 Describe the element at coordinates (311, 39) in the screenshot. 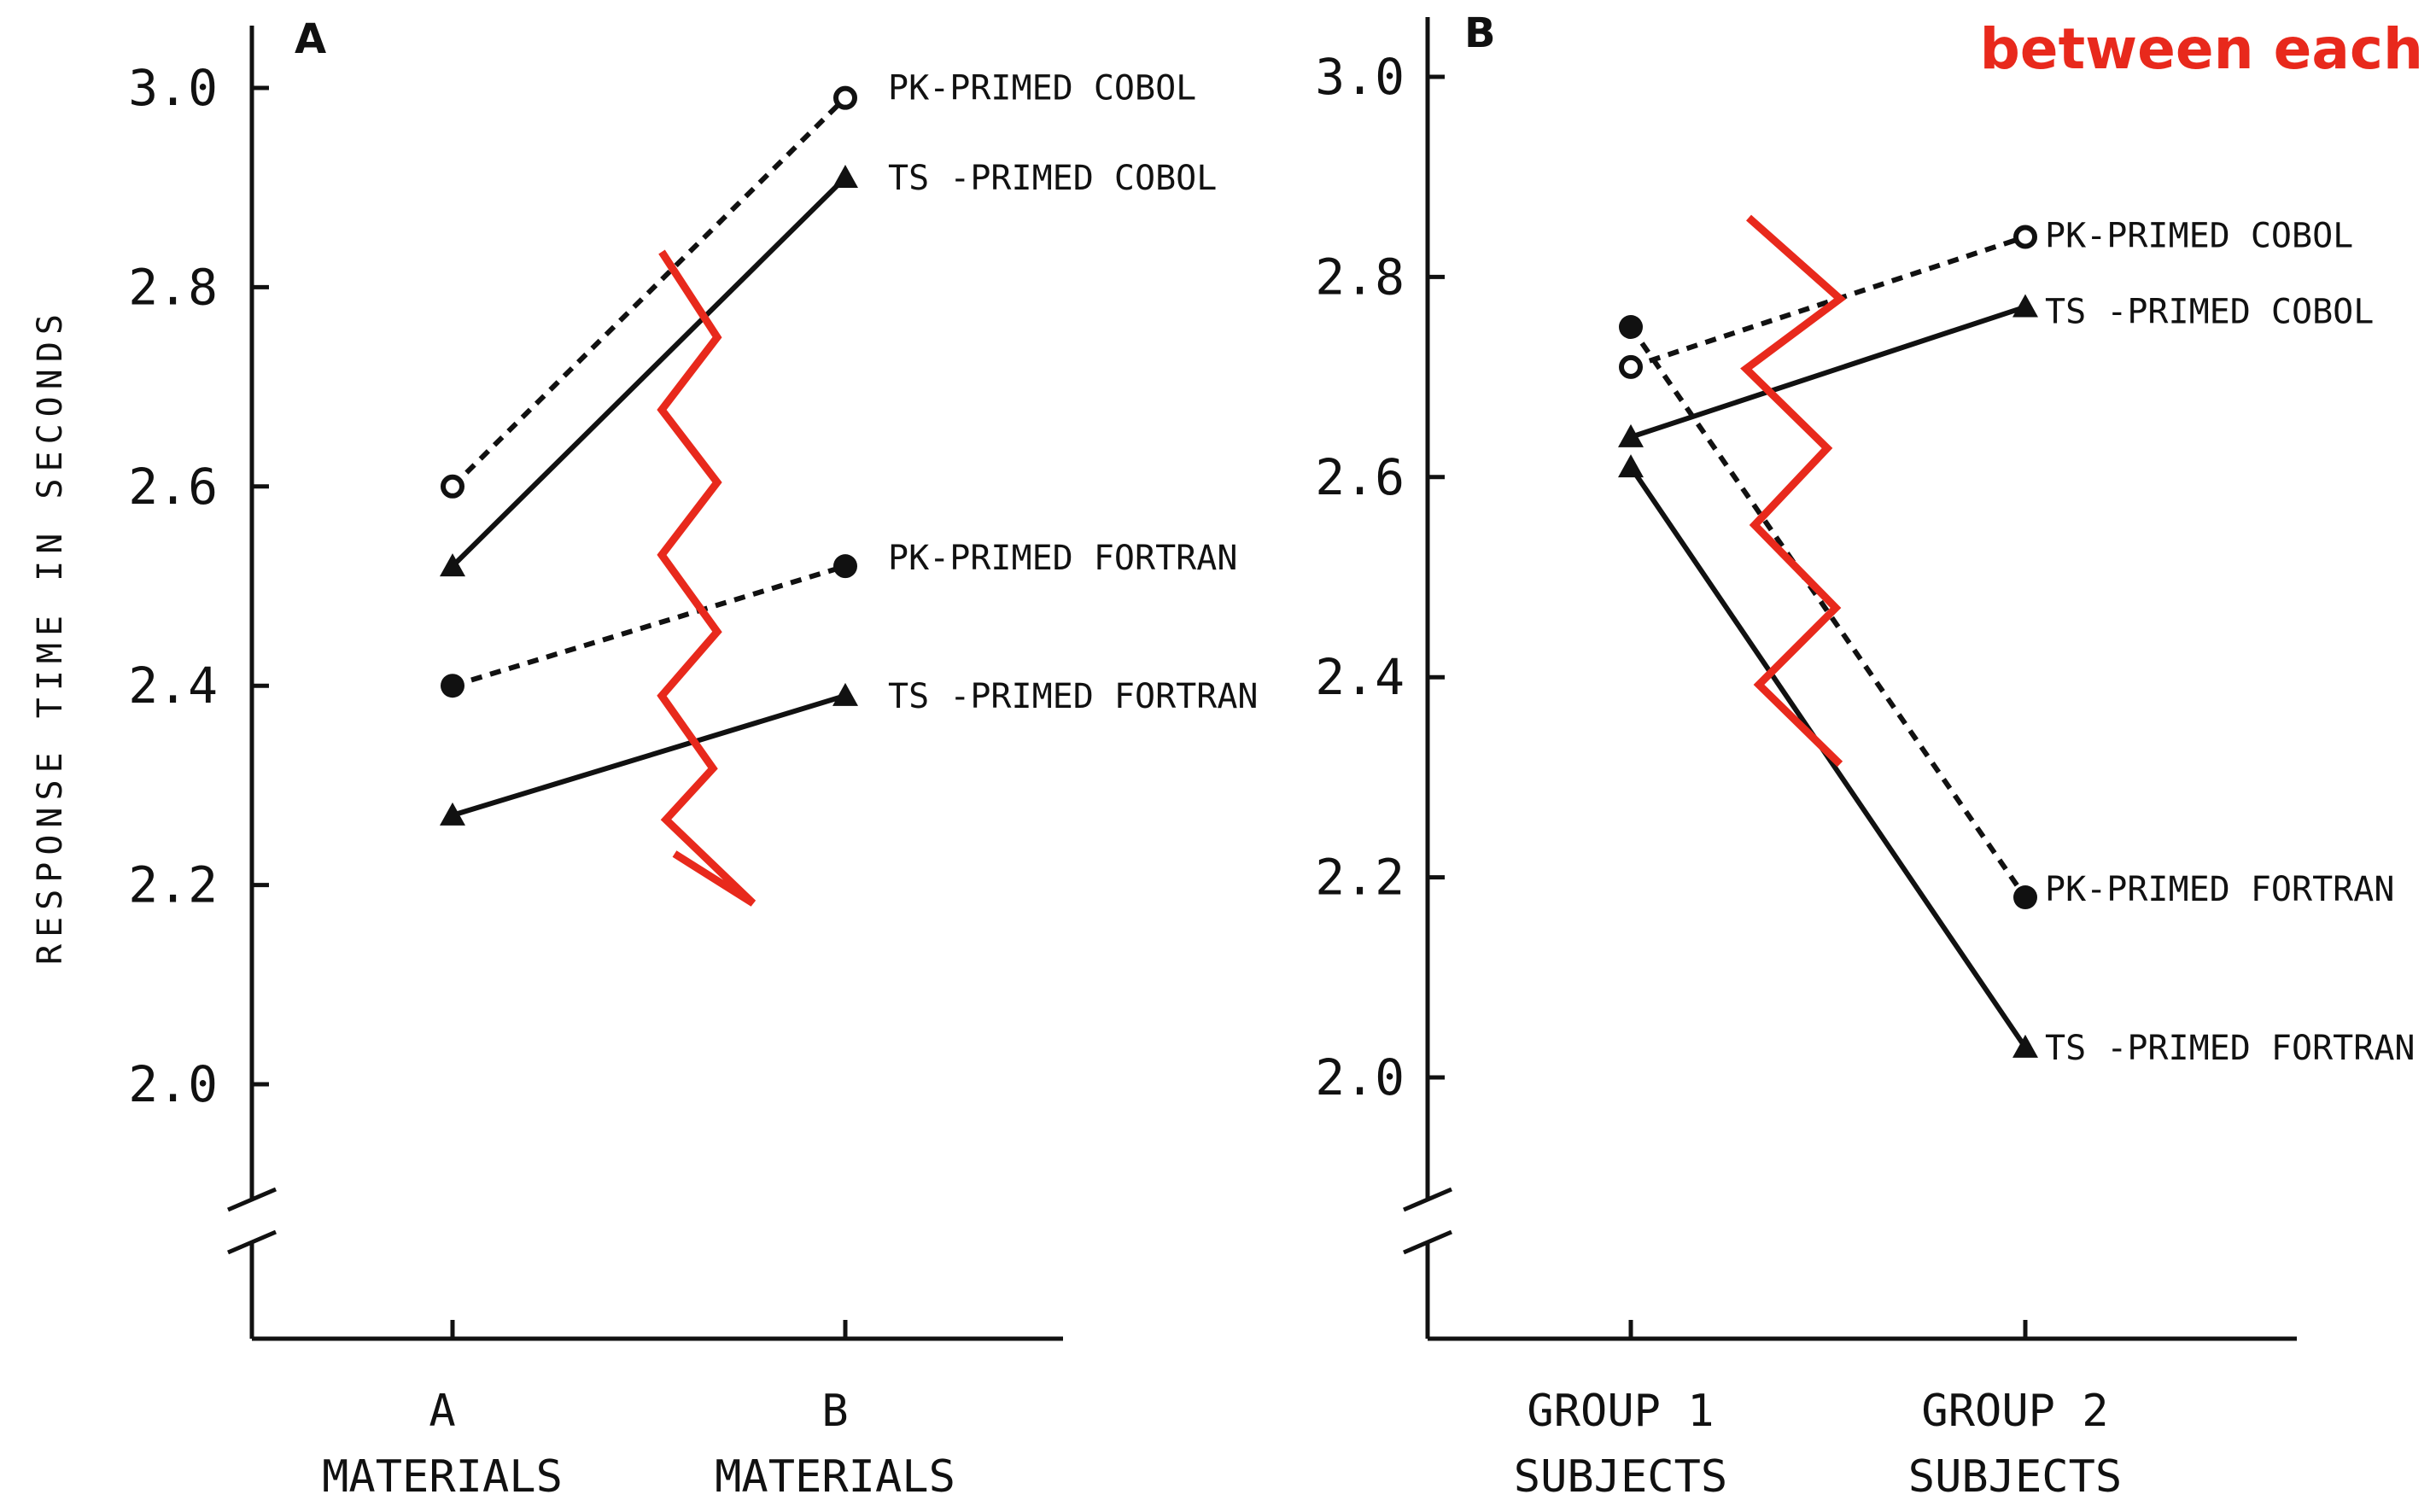

I see `panel-letter: A` at that location.